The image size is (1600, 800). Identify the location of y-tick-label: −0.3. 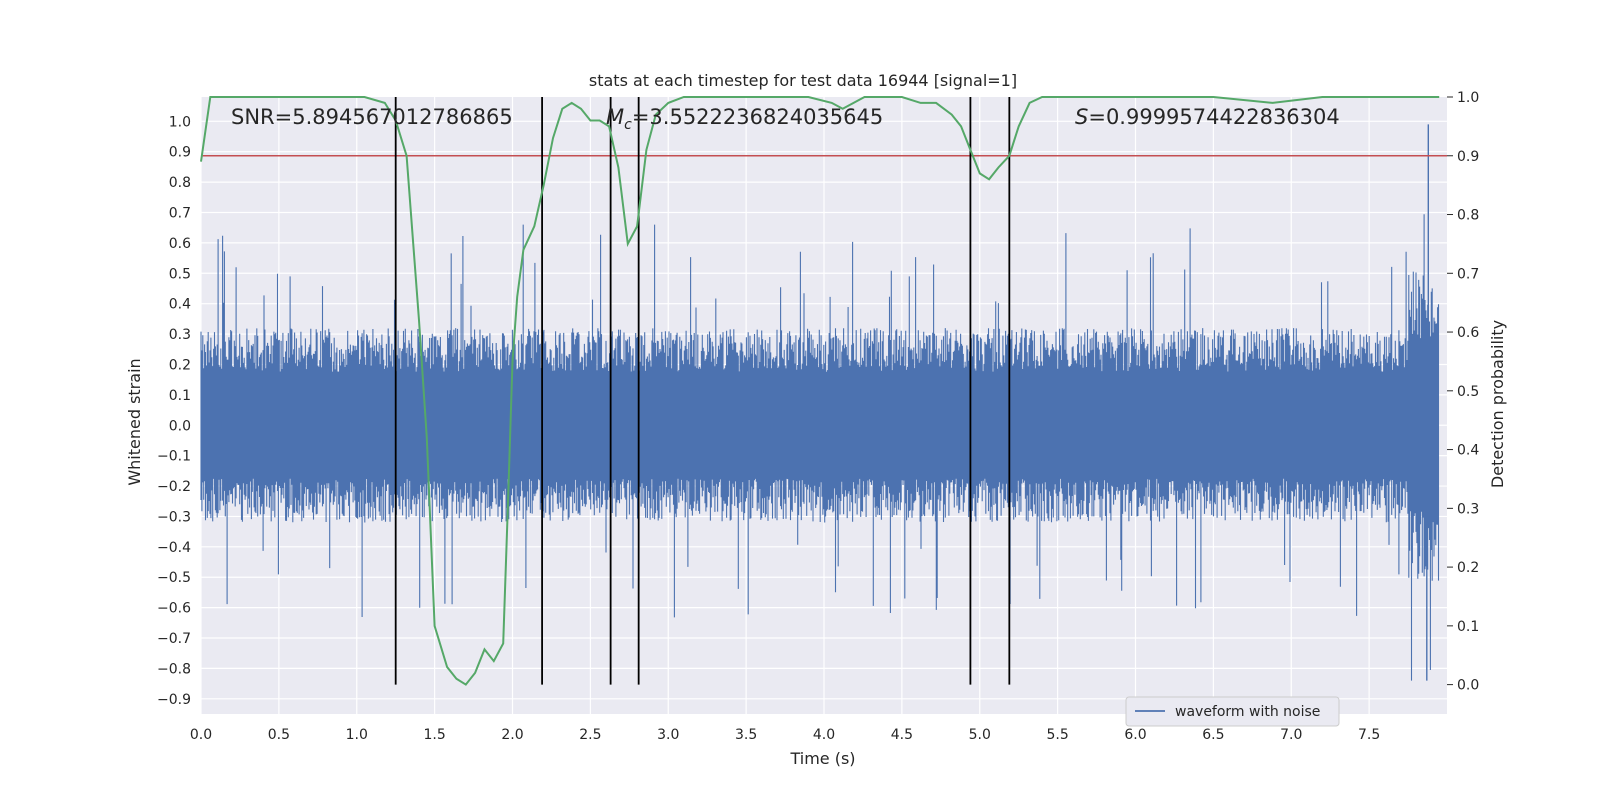
(174, 517).